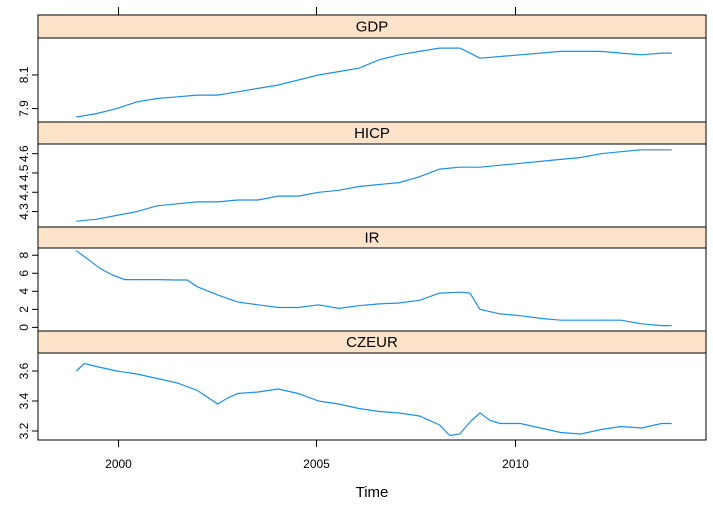  What do you see at coordinates (24, 430) in the screenshot?
I see `y-tick-label-czeur-0: 3.2` at bounding box center [24, 430].